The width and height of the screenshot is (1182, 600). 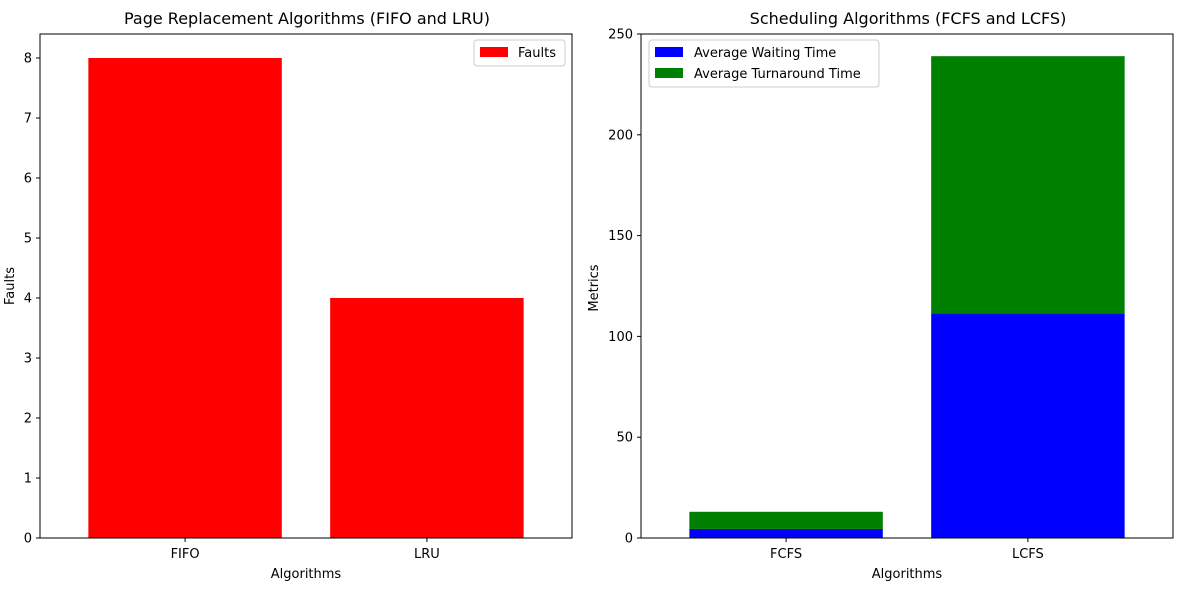 What do you see at coordinates (620, 236) in the screenshot?
I see `y-tick-label: 150` at bounding box center [620, 236].